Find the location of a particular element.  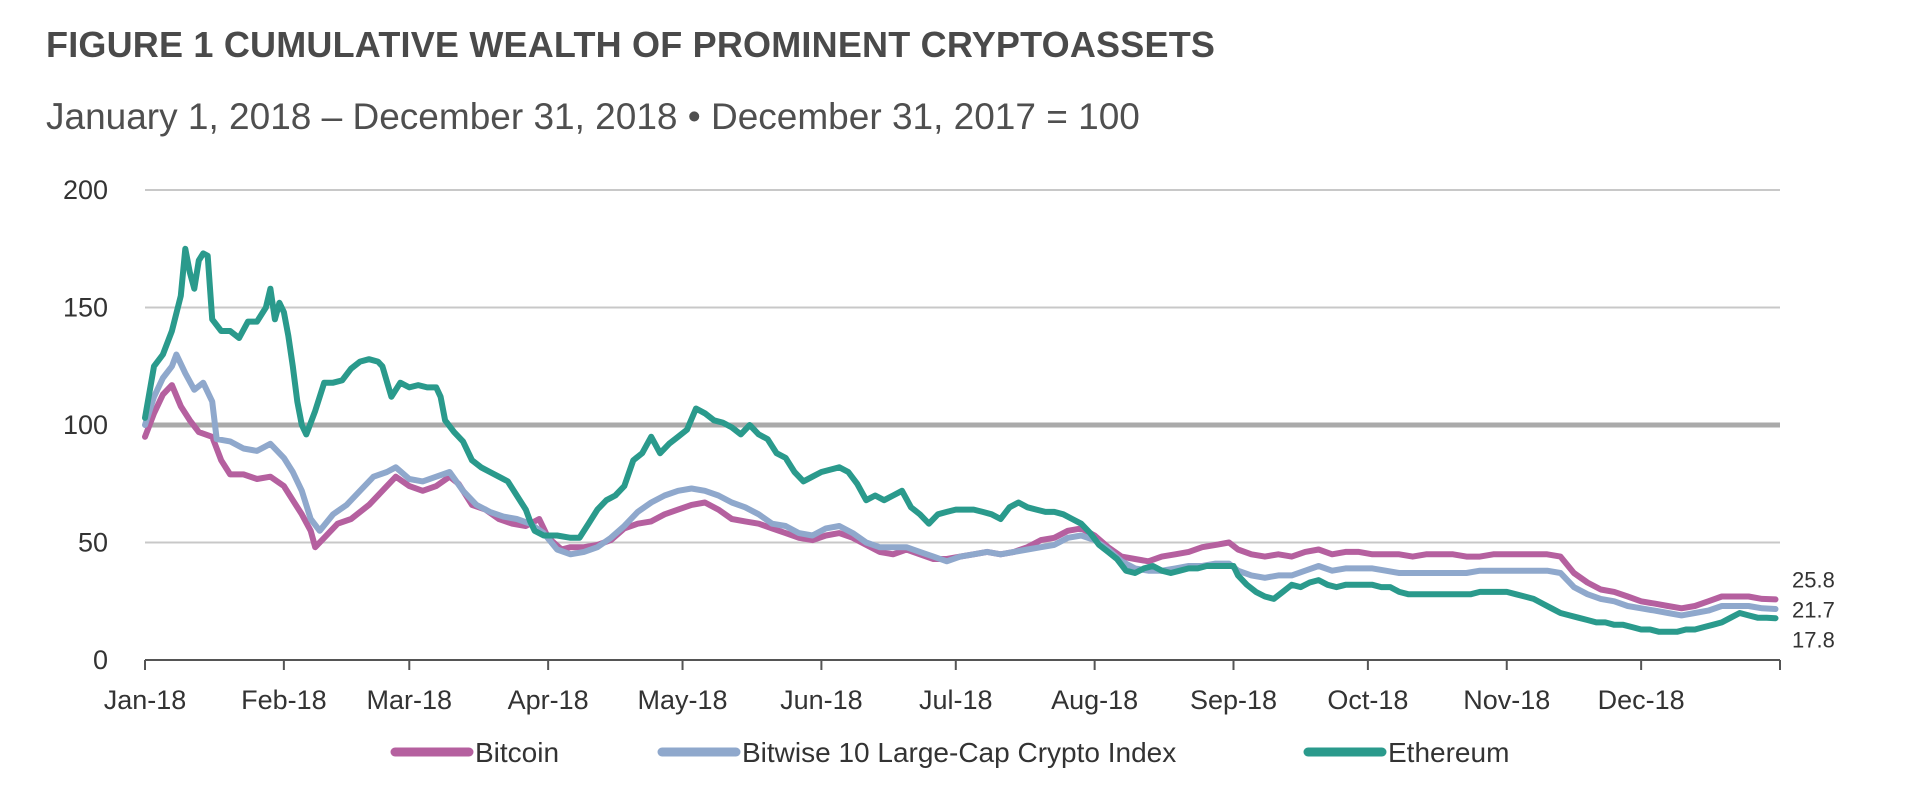

end-labels: 25.8 21.7 17.8 is located at coordinates (1813, 609).